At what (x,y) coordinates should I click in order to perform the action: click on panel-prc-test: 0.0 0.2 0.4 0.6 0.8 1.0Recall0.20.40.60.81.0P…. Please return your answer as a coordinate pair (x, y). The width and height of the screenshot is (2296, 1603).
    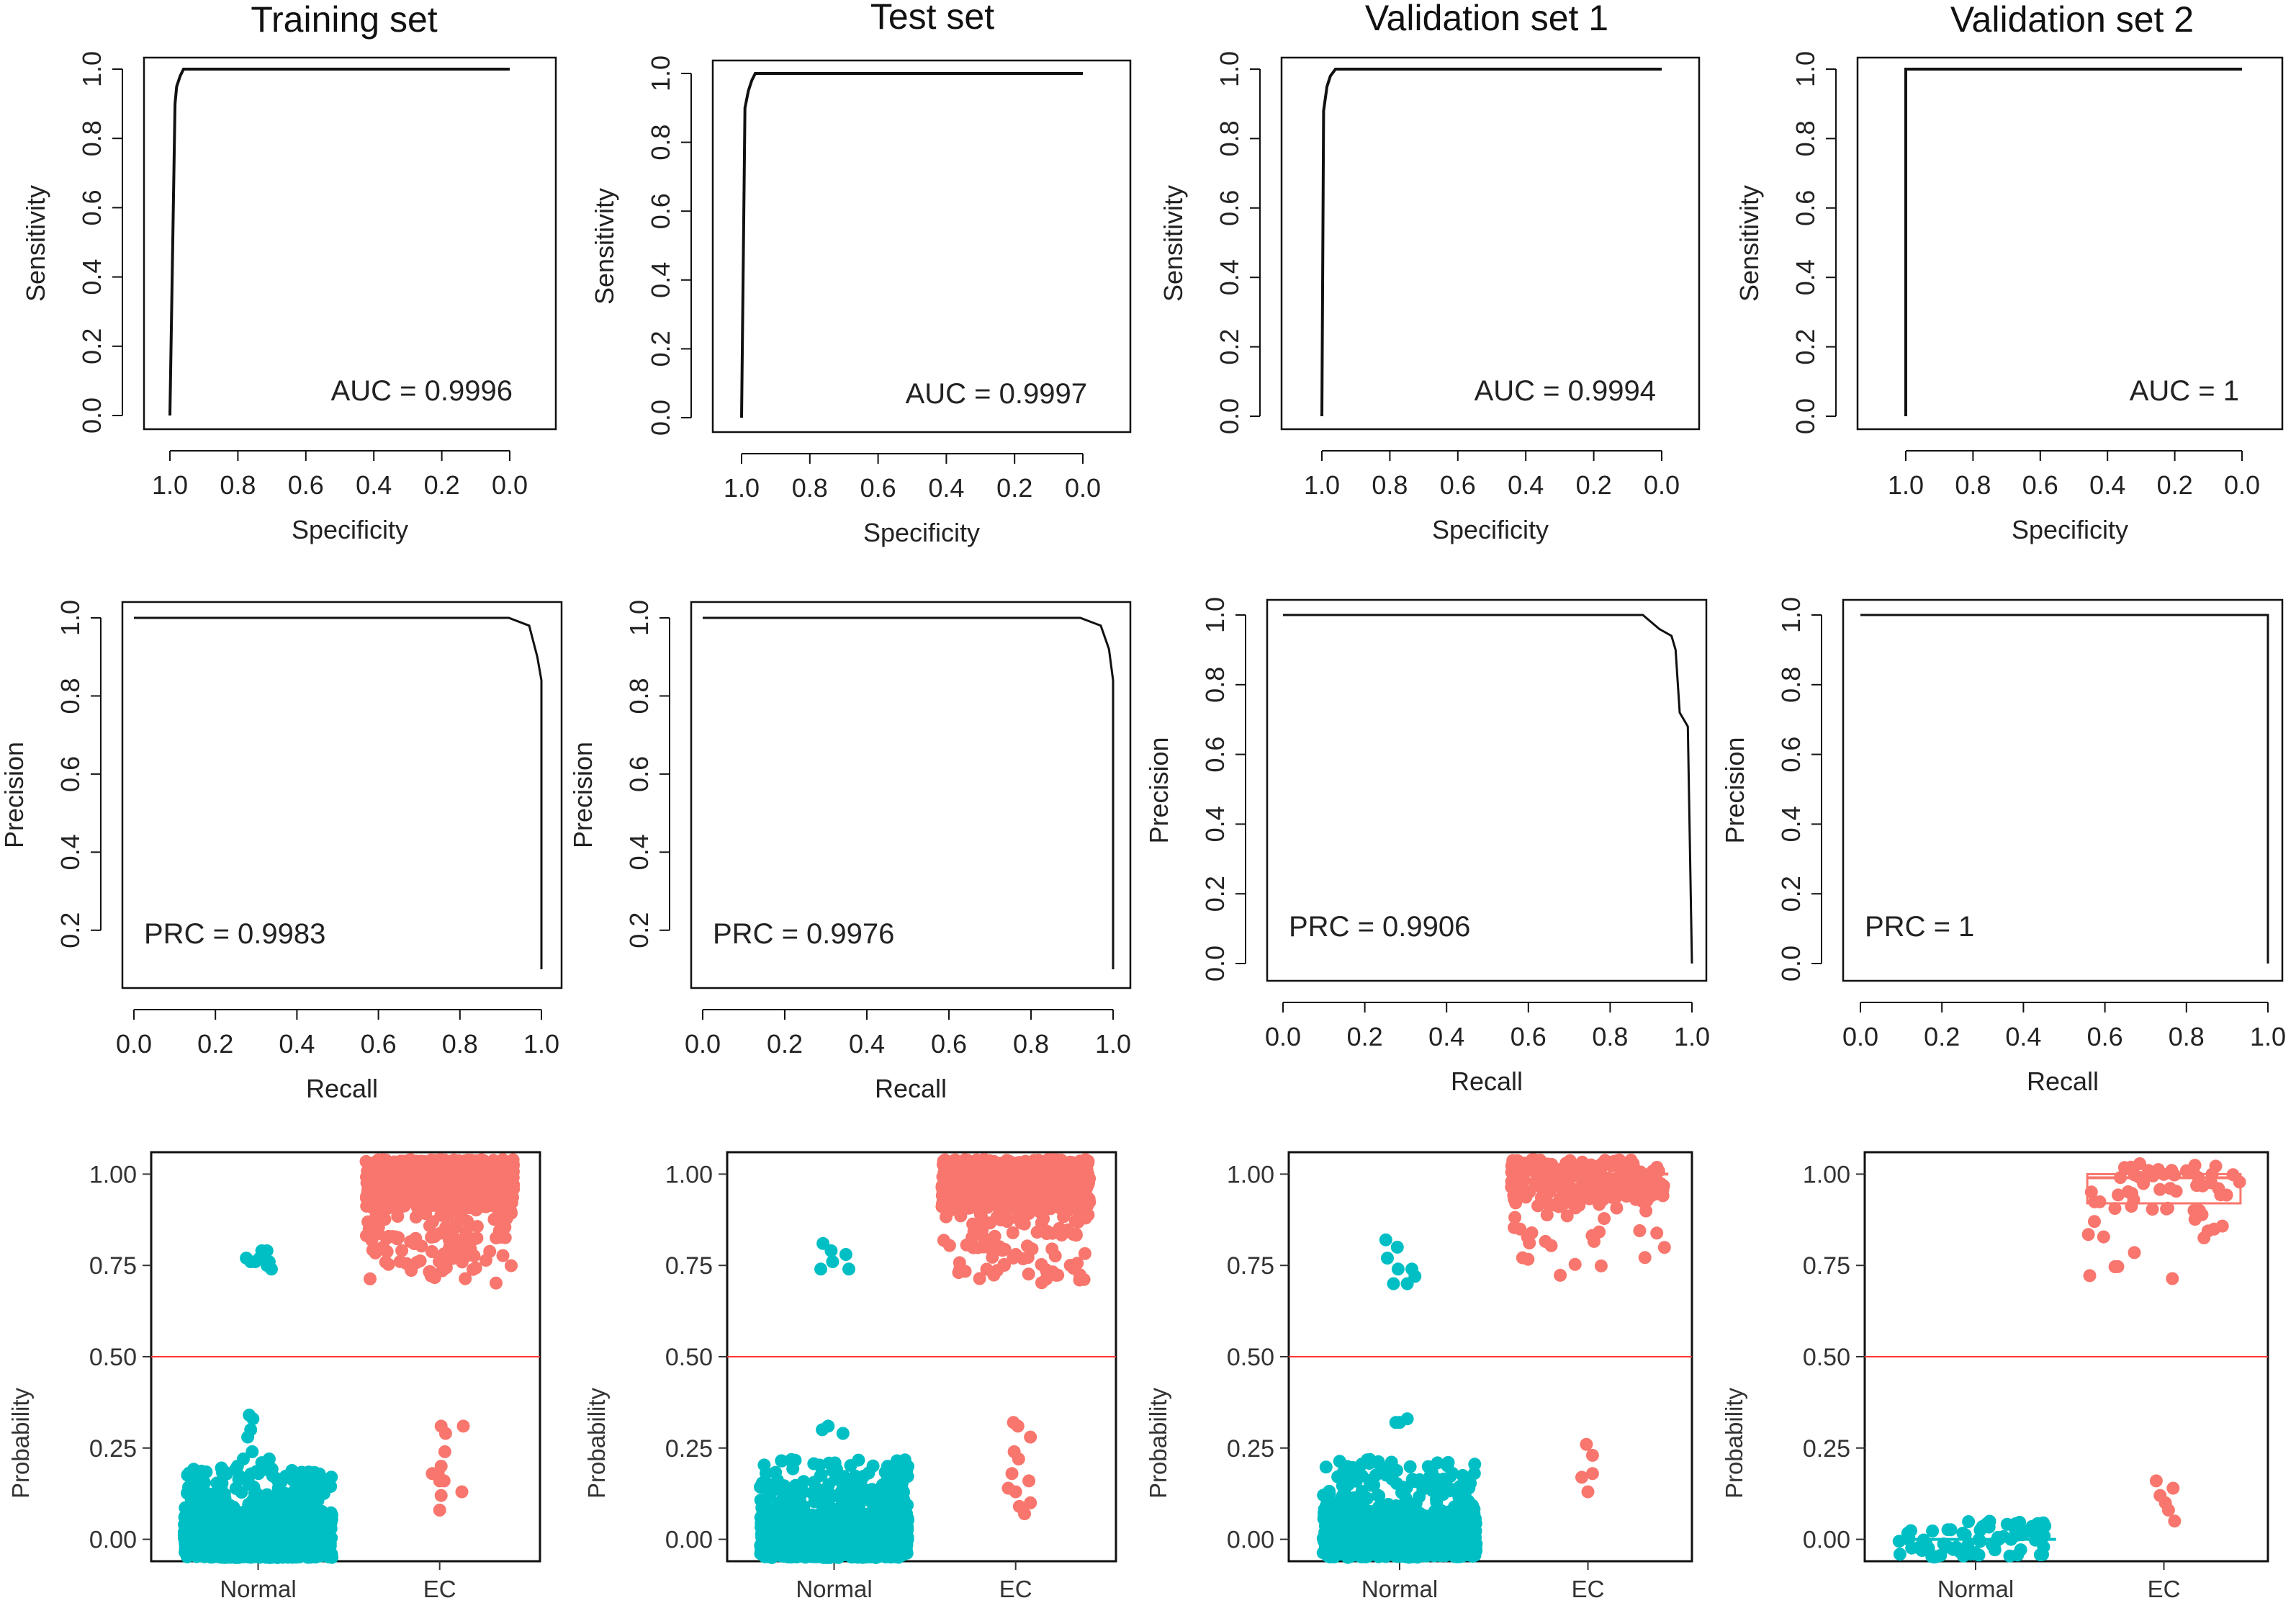
    Looking at the image, I should click on (850, 851).